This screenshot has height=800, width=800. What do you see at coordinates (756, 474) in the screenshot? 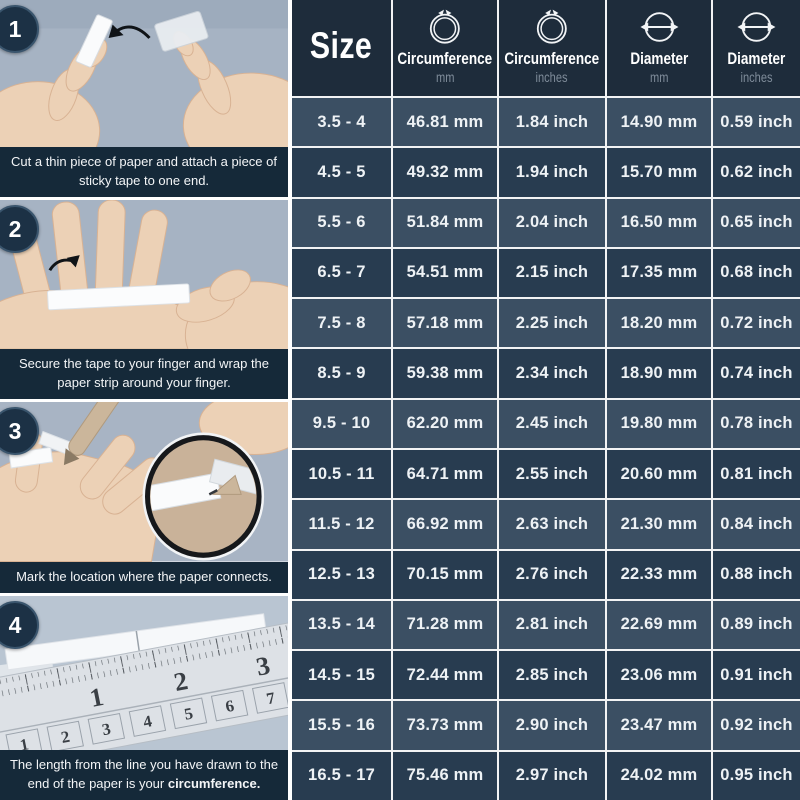
I see `table-cell-diam_in: 0.81 inch` at bounding box center [756, 474].